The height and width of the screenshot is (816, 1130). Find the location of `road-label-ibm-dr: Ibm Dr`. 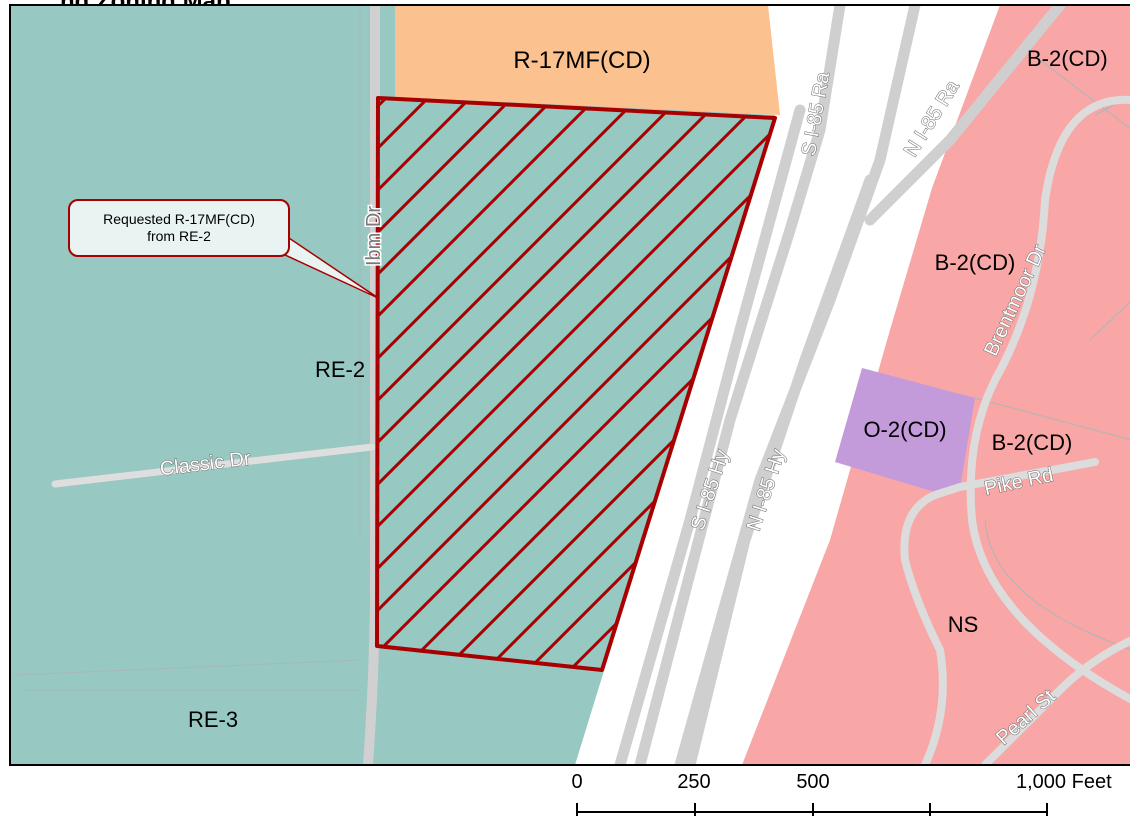

road-label-ibm-dr: Ibm Dr is located at coordinates (374, 236).